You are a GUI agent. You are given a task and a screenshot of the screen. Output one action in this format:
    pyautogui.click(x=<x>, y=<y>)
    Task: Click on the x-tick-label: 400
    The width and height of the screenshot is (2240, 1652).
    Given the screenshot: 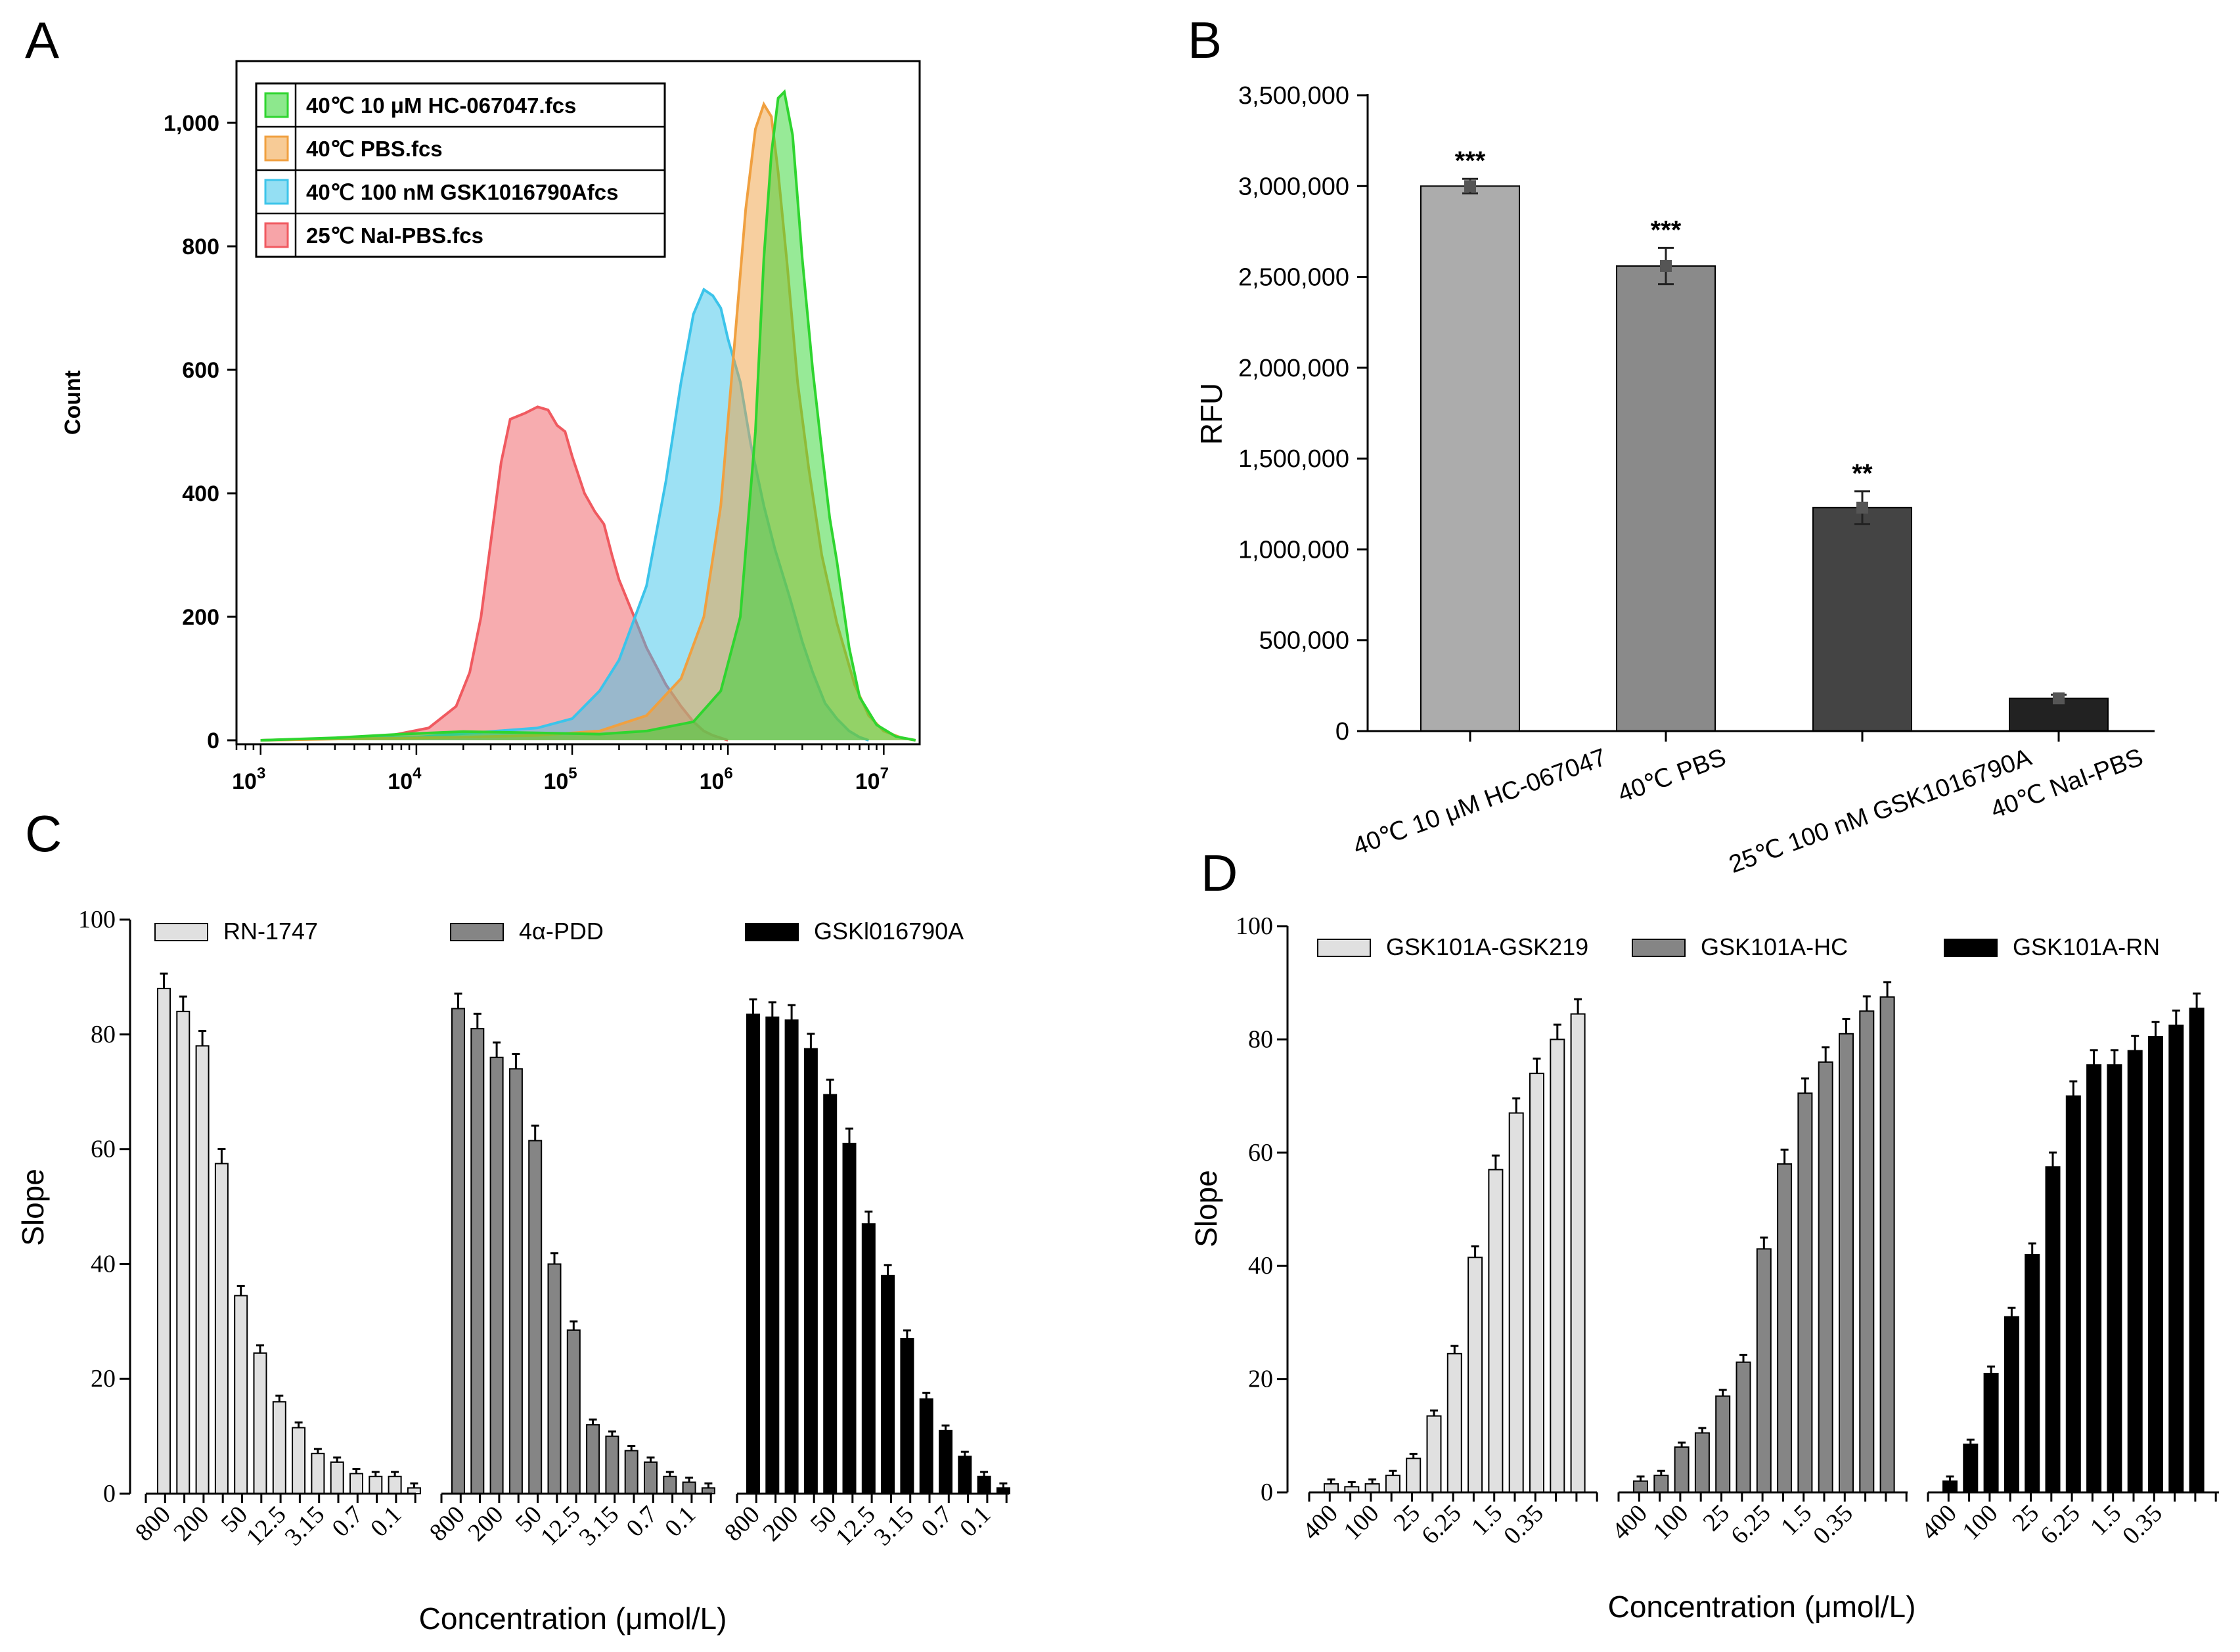 What is the action you would take?
    pyautogui.click(x=1320, y=1523)
    